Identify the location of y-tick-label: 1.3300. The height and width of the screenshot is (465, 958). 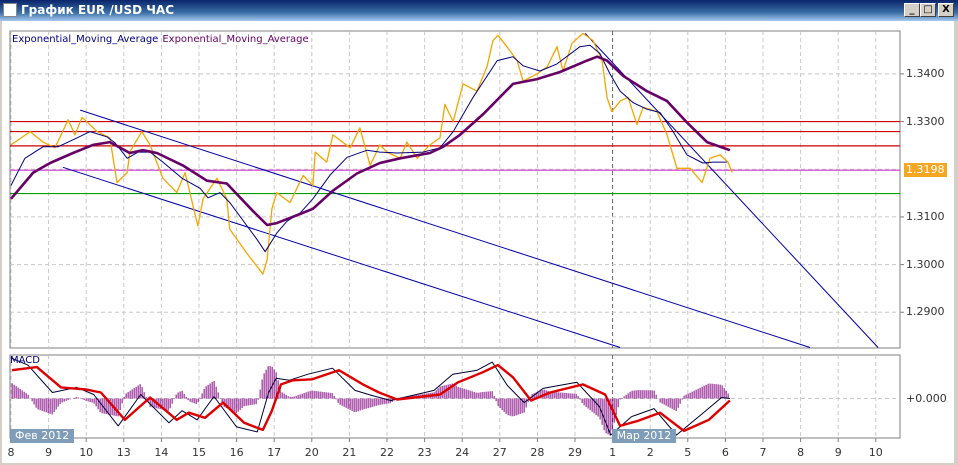
(925, 121).